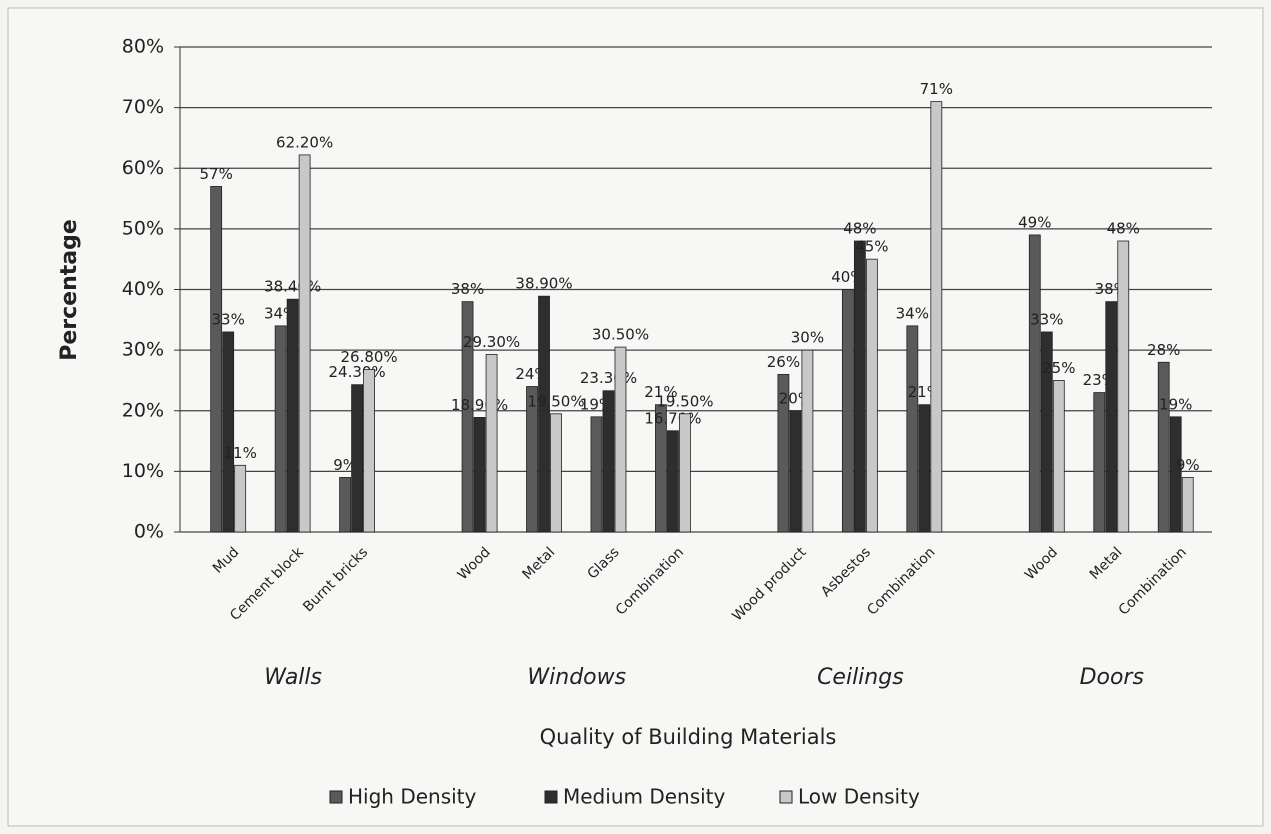 This screenshot has height=834, width=1271. I want to click on value-label: 26%, so click(783, 362).